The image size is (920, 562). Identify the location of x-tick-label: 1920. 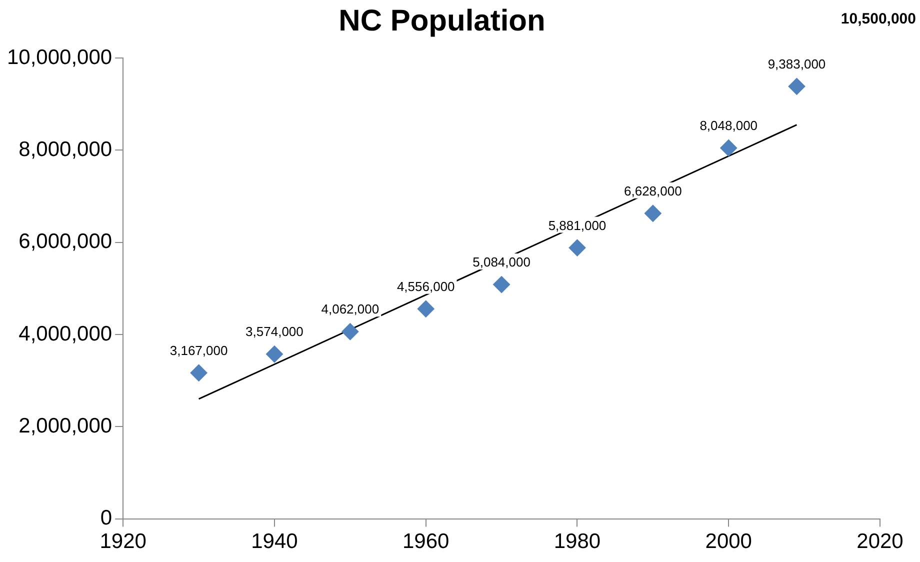
(123, 542).